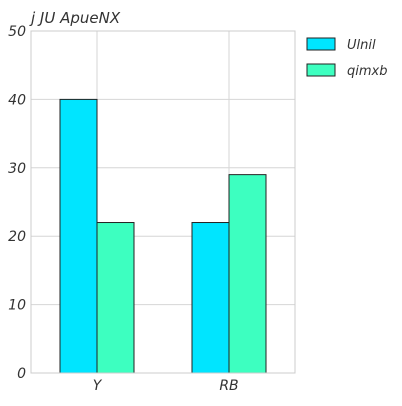 The image size is (402, 406). What do you see at coordinates (21, 374) in the screenshot?
I see `y-tick-label: 0` at bounding box center [21, 374].